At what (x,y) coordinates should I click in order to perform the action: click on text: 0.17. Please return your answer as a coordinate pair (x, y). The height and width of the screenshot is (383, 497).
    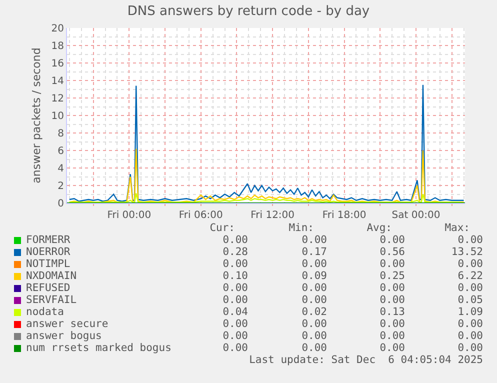
    Looking at the image, I should click on (313, 252).